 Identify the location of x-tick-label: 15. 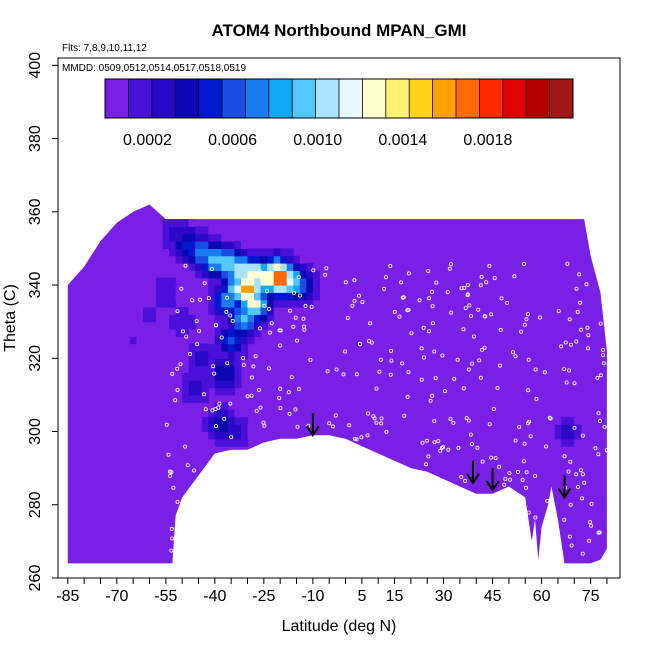
(395, 596).